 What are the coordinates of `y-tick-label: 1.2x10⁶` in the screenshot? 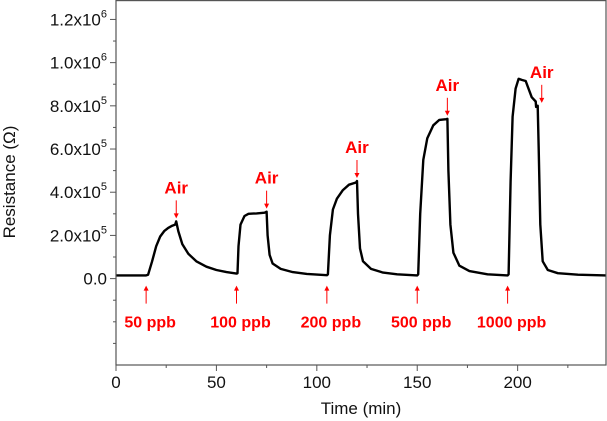 It's located at (78, 18).